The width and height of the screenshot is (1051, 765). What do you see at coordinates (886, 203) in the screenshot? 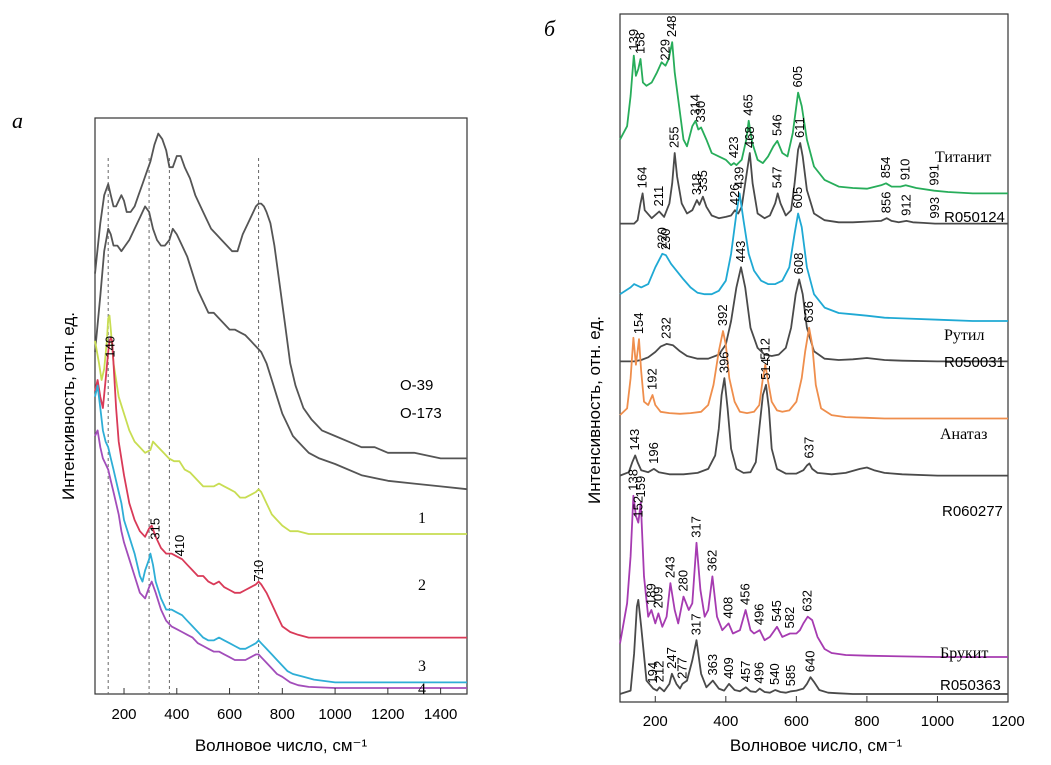
I see `peak-label: 856` at bounding box center [886, 203].